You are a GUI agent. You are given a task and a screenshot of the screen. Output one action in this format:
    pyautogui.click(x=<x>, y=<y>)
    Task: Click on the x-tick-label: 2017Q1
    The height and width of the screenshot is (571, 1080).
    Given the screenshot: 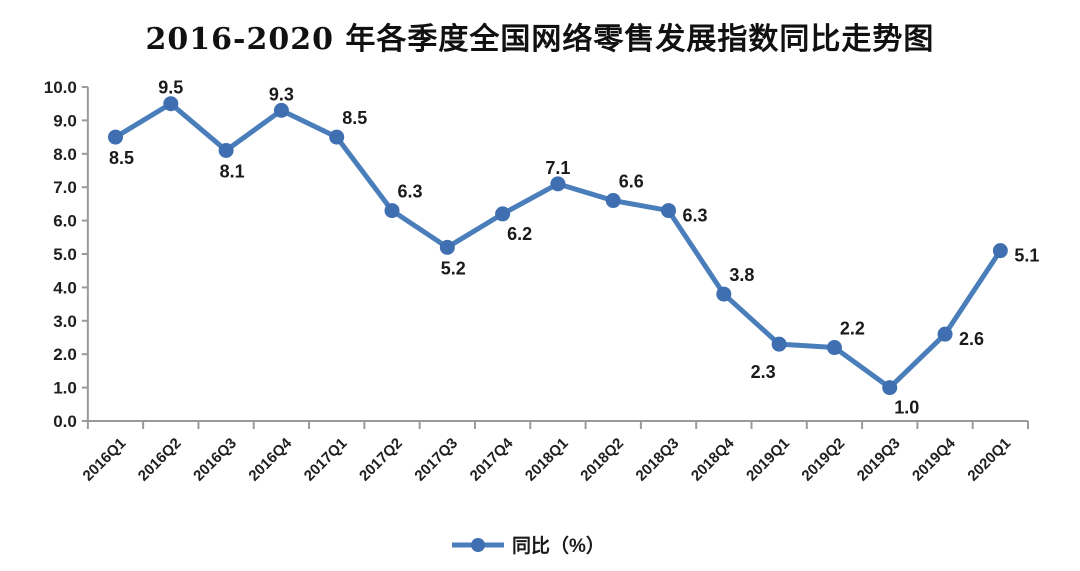 What is the action you would take?
    pyautogui.click(x=326, y=460)
    